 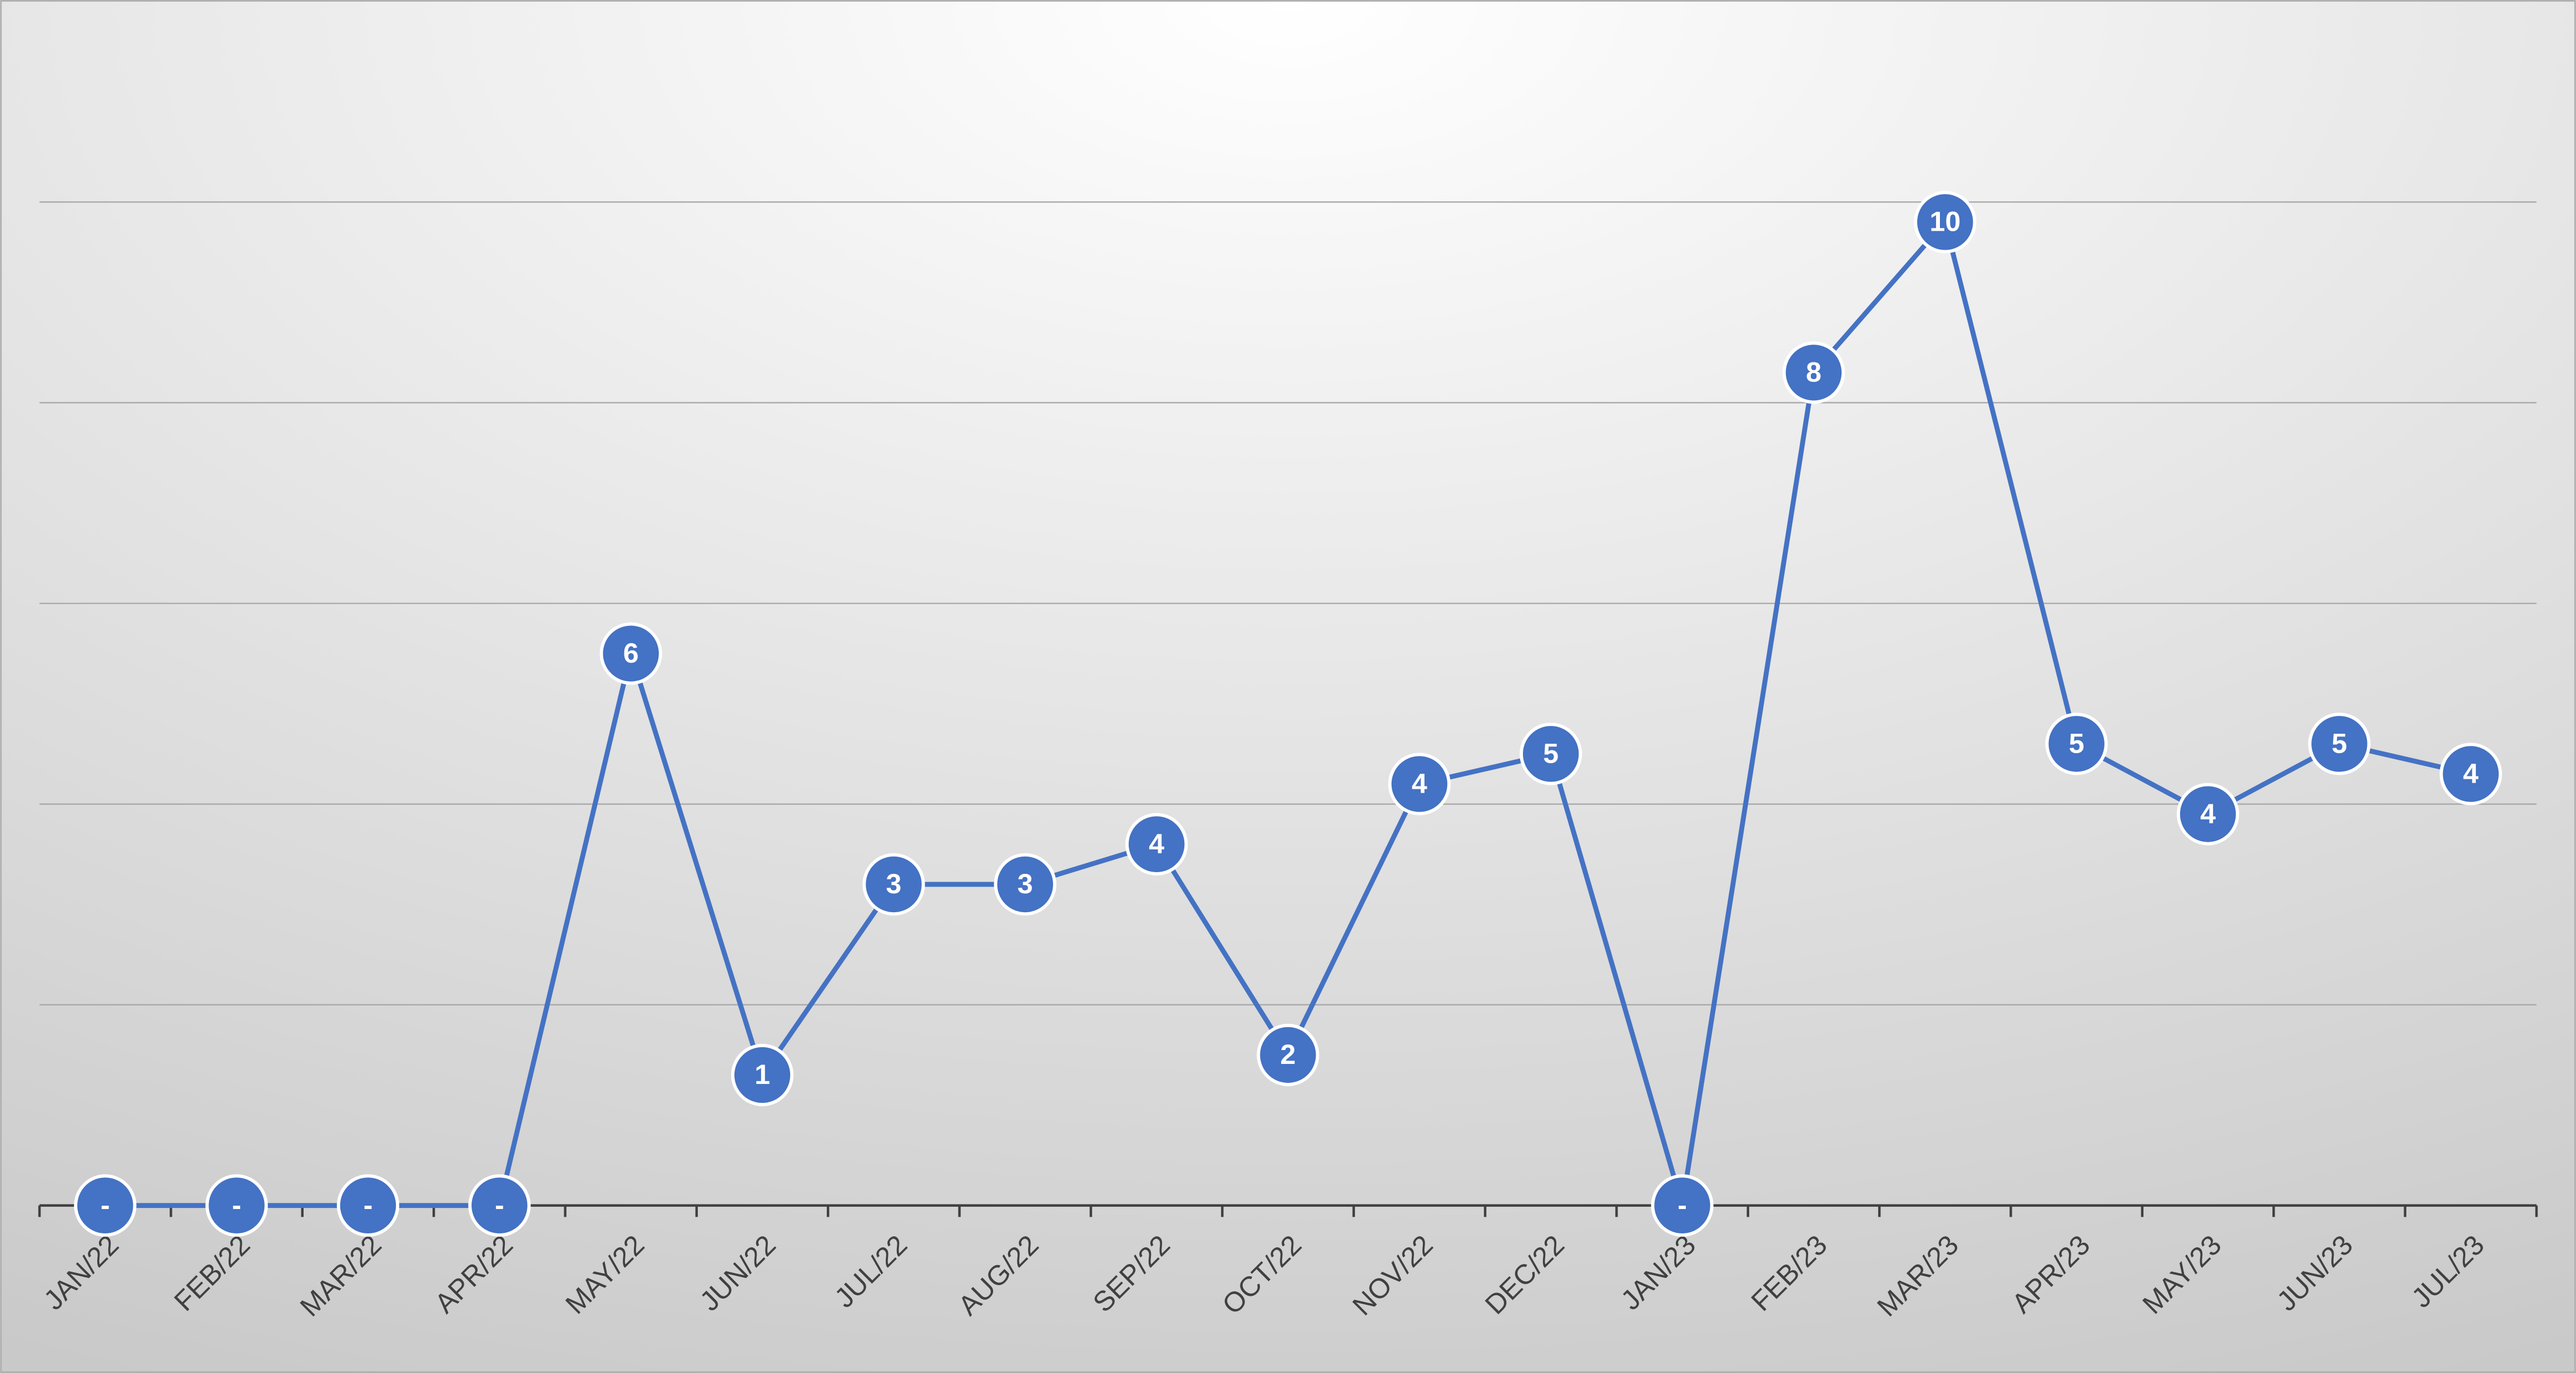 I want to click on data-label: 10, so click(x=1944, y=221).